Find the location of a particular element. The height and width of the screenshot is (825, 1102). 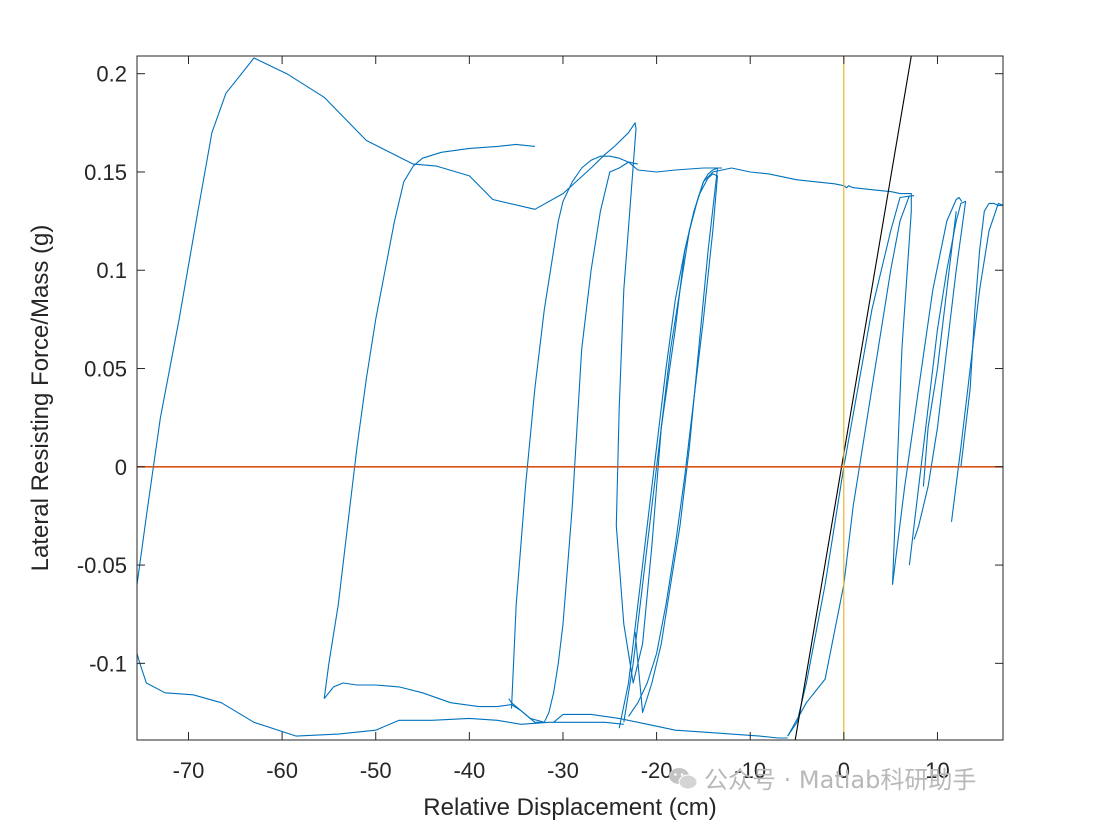

x-tick-label: 0 is located at coordinates (844, 770).